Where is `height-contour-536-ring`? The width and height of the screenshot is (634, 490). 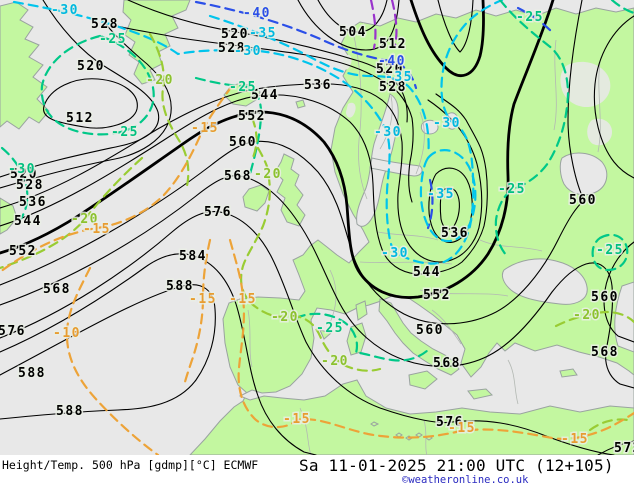
height-contour-536-ring is located at coordinates (450, 205).